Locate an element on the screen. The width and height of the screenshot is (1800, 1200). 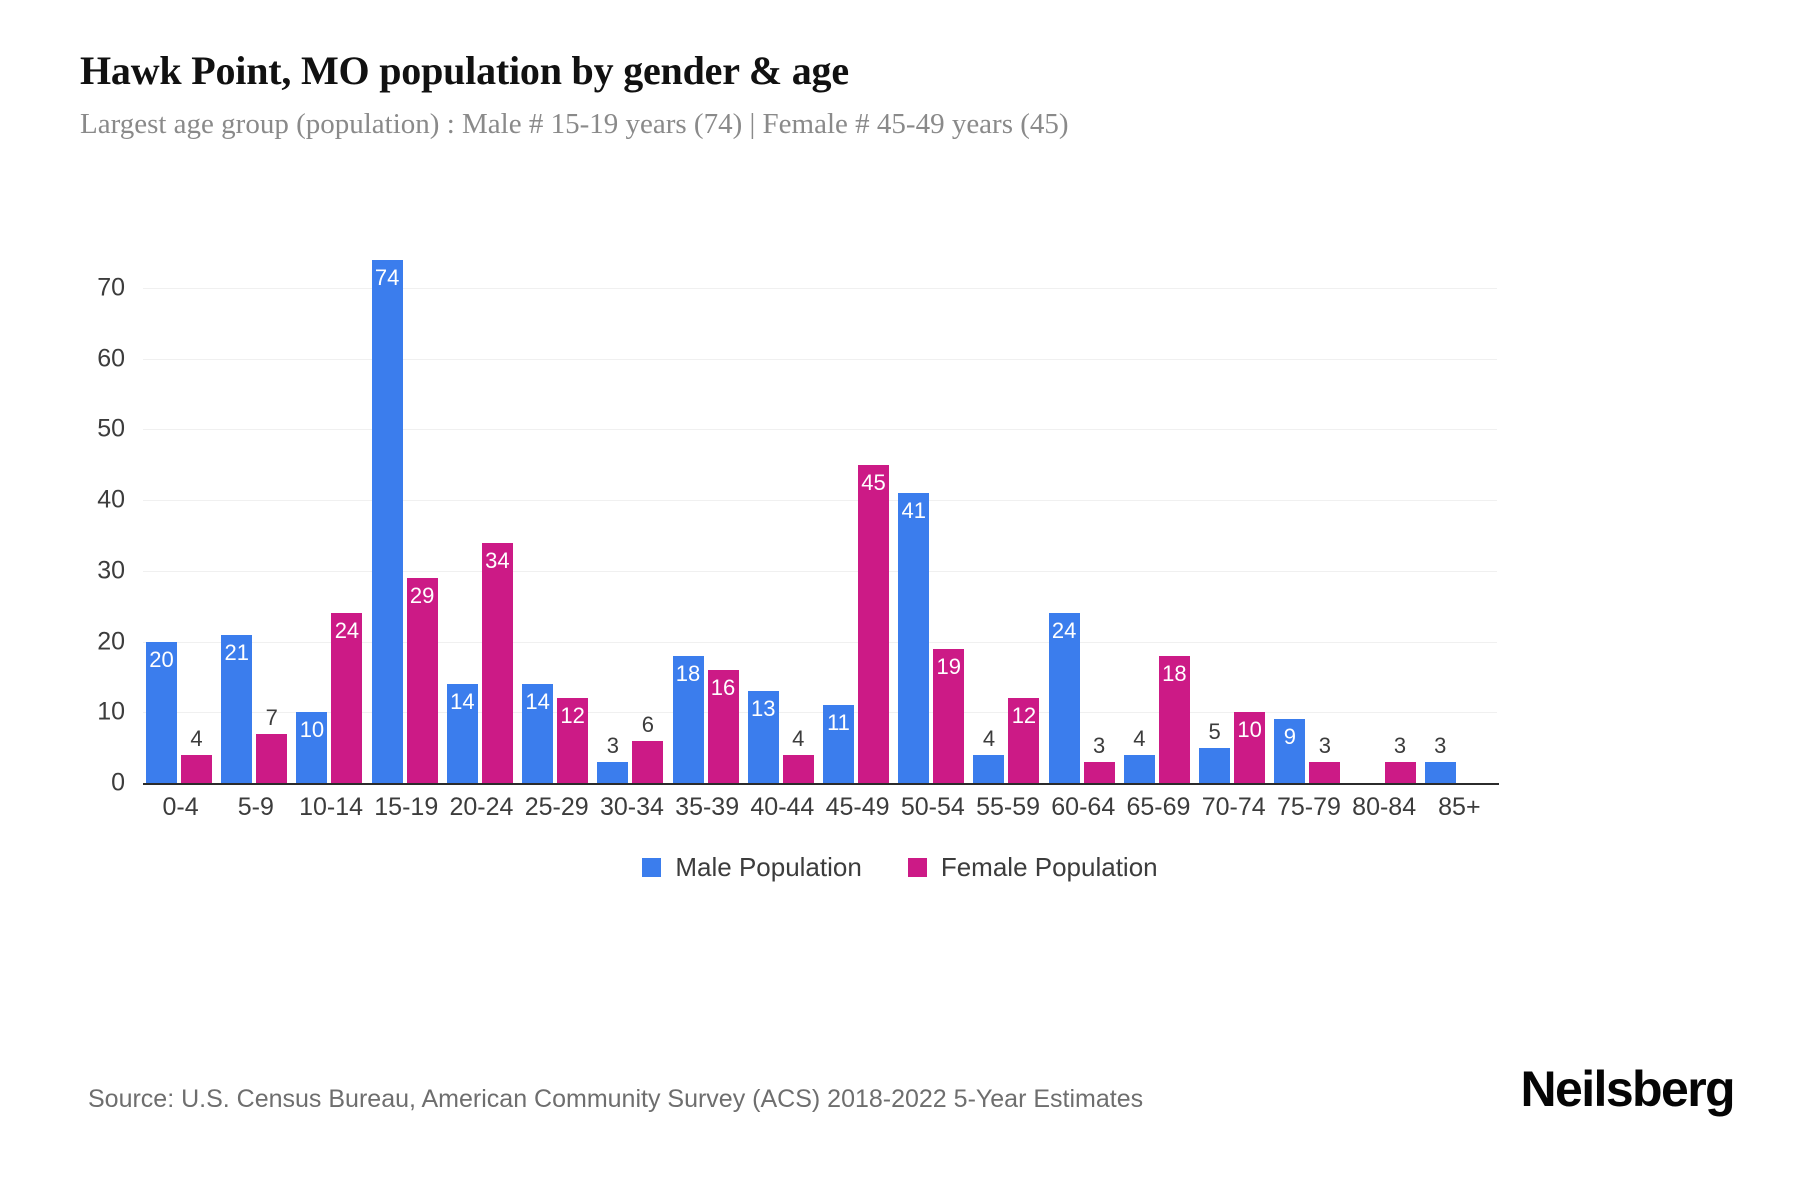
legend-label: Female Population is located at coordinates (1049, 867).